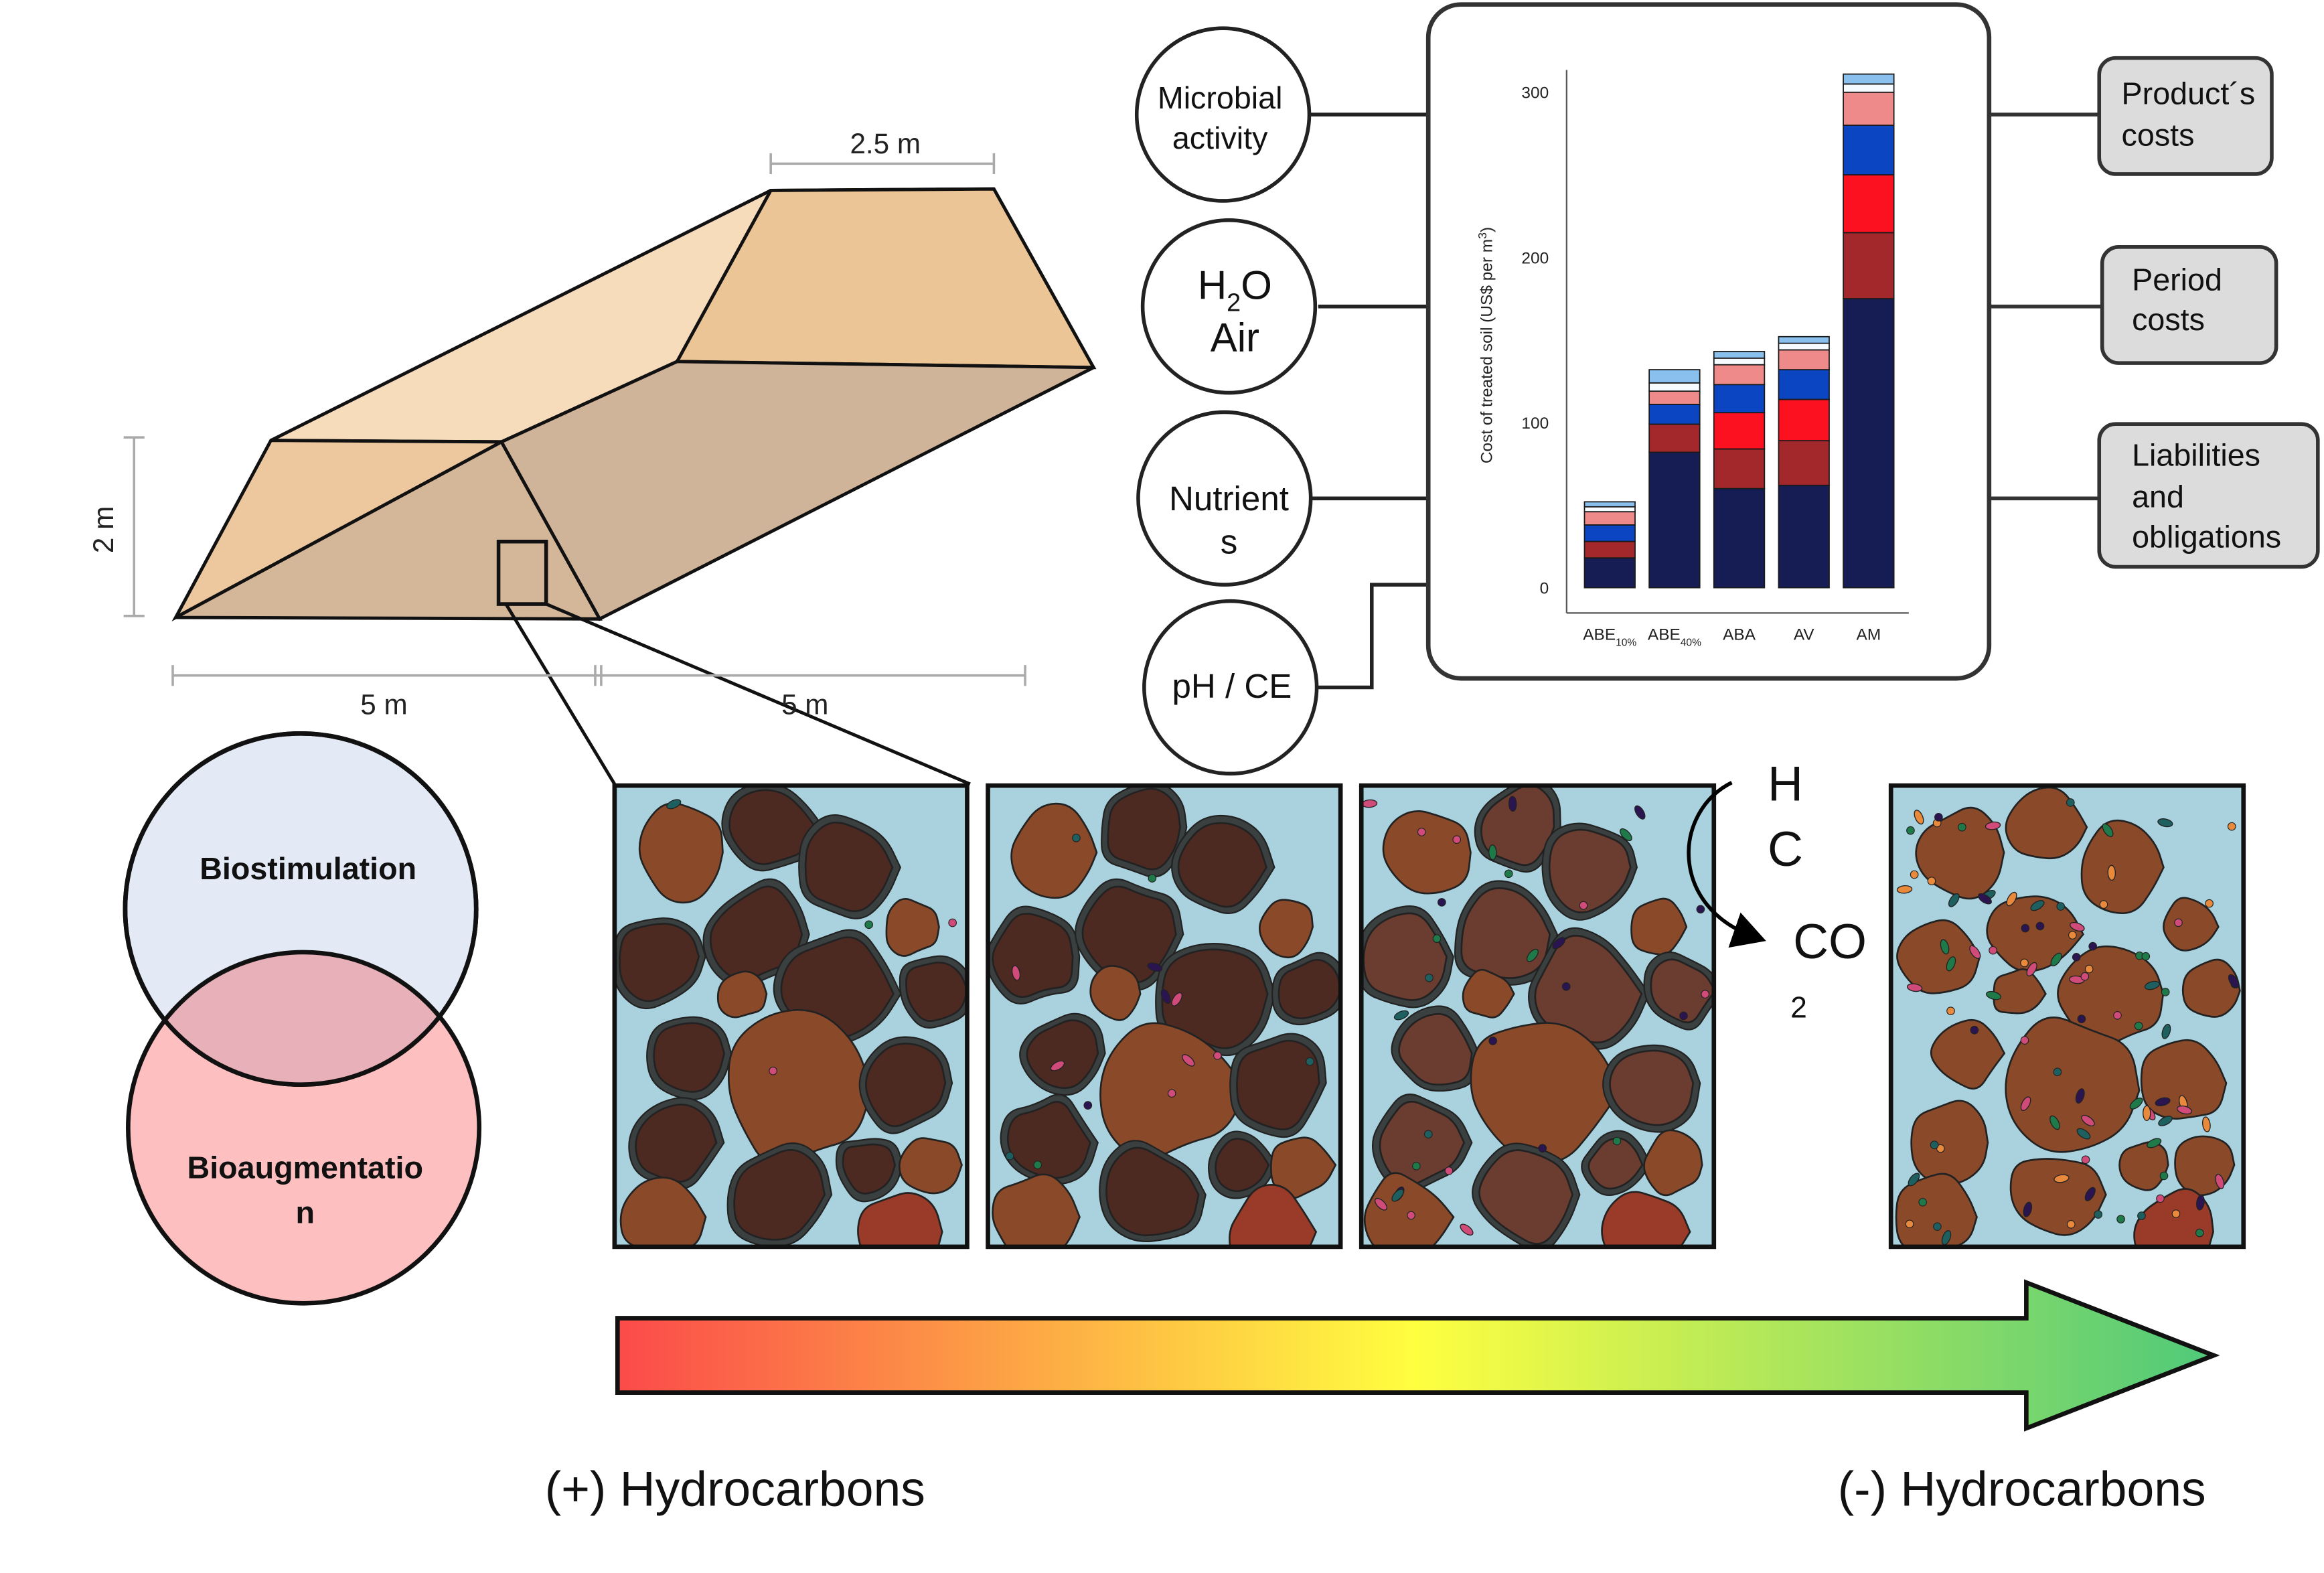  Describe the element at coordinates (804, 704) in the screenshot. I see `dim-bottom-right-label: 5 m` at that location.